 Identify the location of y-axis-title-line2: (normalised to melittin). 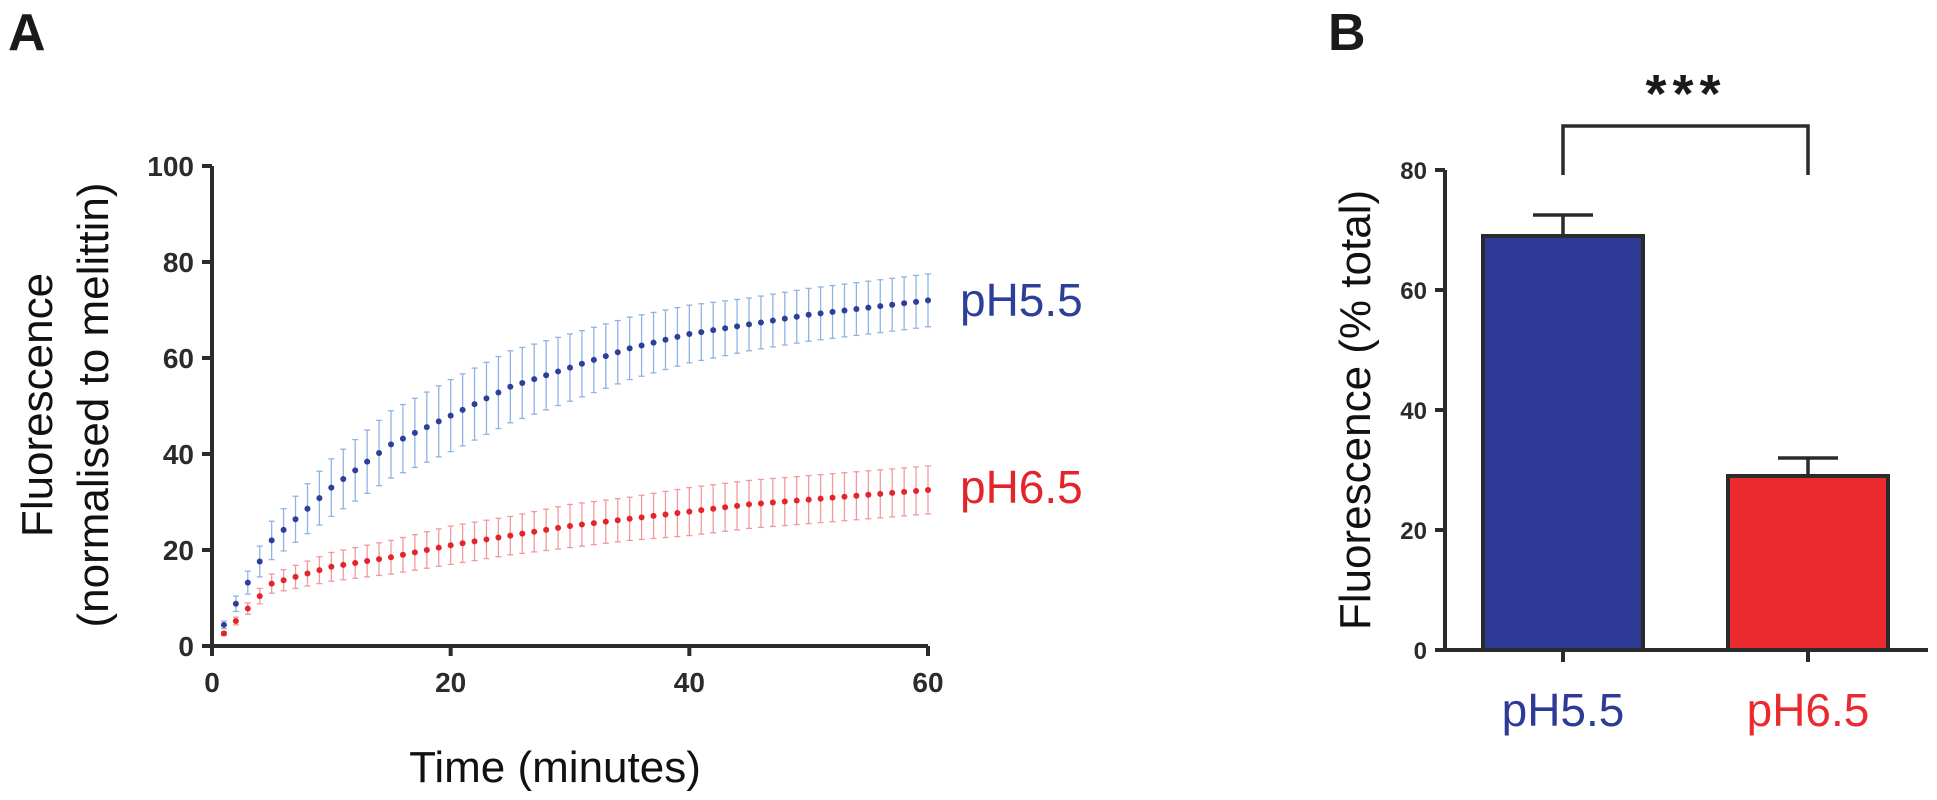
(93, 404).